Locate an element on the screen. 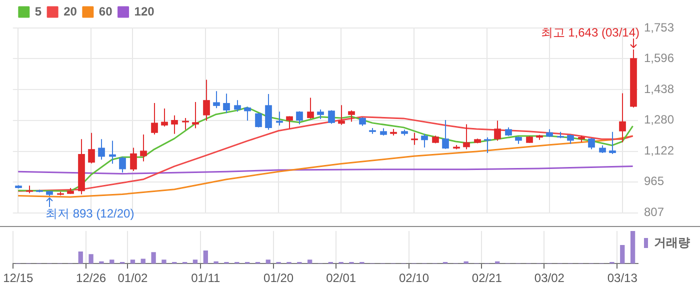  x-tick-label: 03/13 is located at coordinates (622, 278).